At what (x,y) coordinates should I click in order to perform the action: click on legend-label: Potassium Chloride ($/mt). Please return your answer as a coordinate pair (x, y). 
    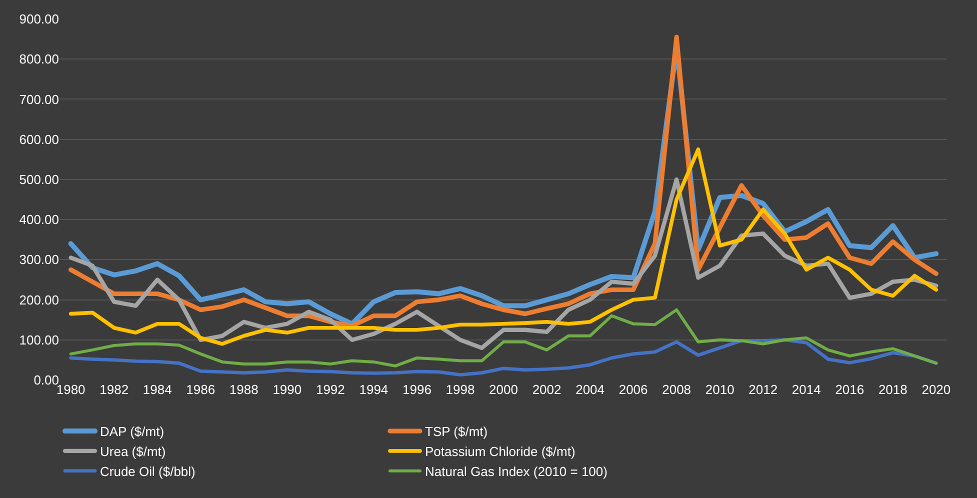
    Looking at the image, I should click on (500, 452).